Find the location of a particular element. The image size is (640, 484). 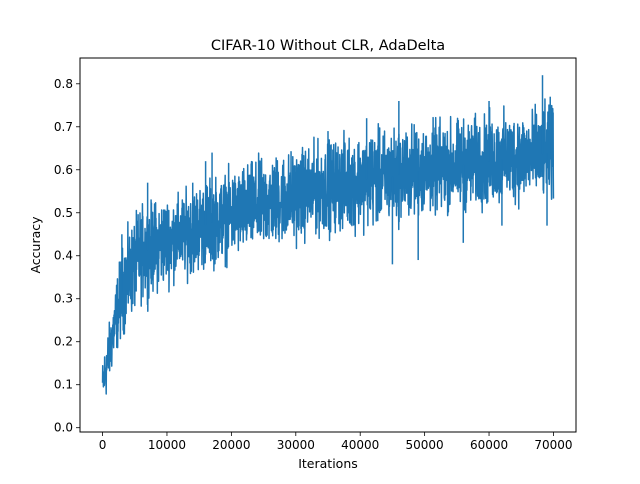

x-tick-label: 10000 is located at coordinates (167, 445).